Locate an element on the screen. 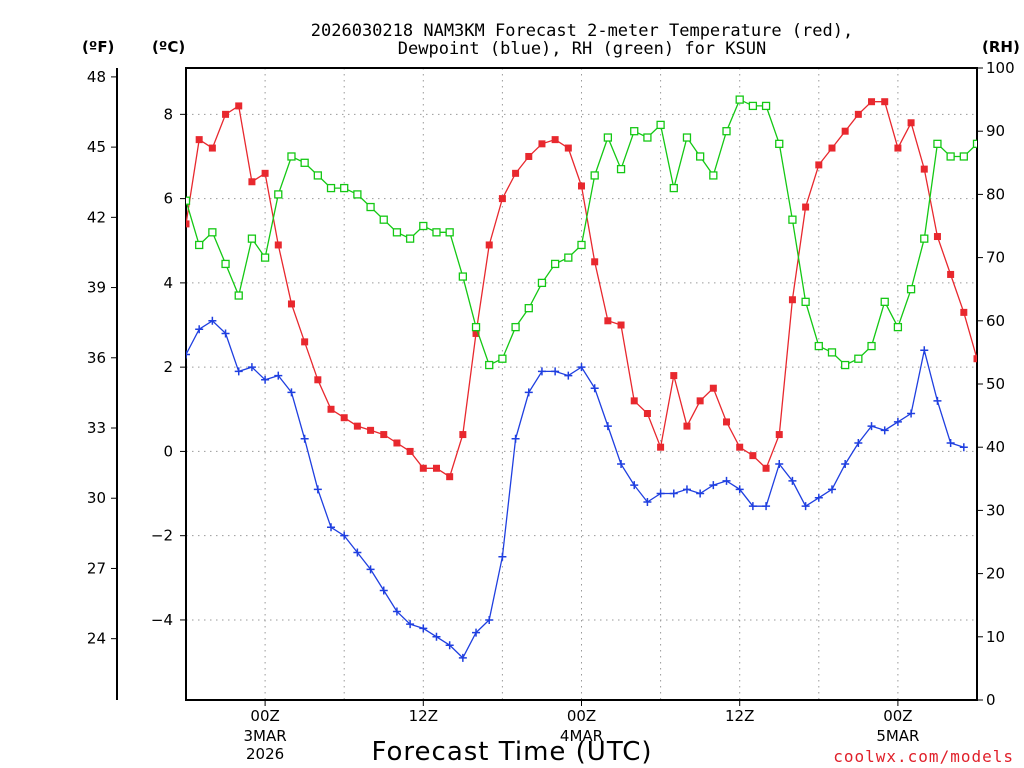  celsius-tick-label: −4 is located at coordinates (162, 620).